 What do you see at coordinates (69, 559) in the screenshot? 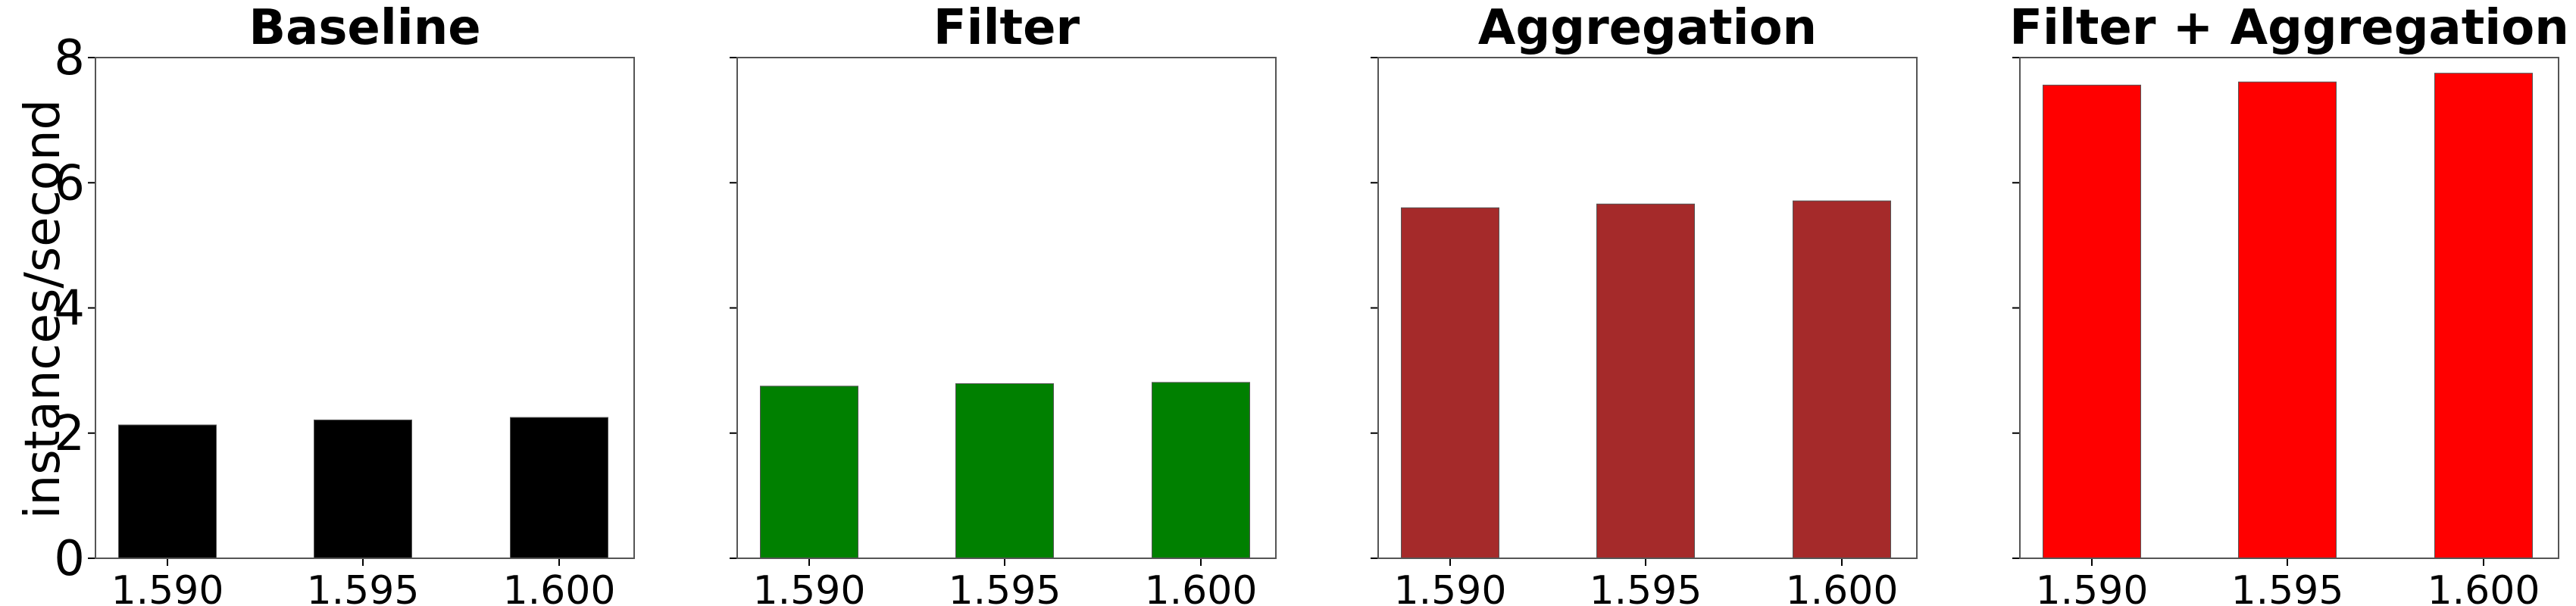
I see `y-tick-label: 0` at bounding box center [69, 559].